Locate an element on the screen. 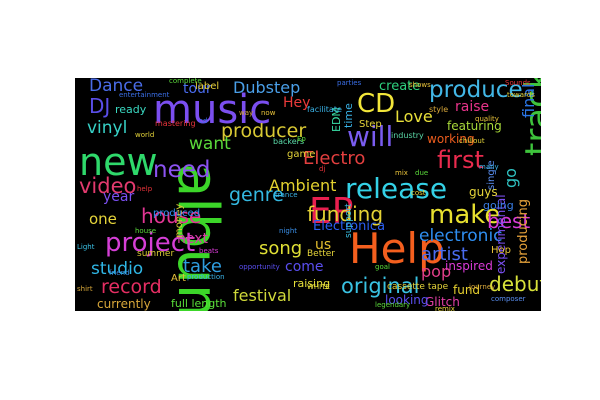  word: time is located at coordinates (348, 115).